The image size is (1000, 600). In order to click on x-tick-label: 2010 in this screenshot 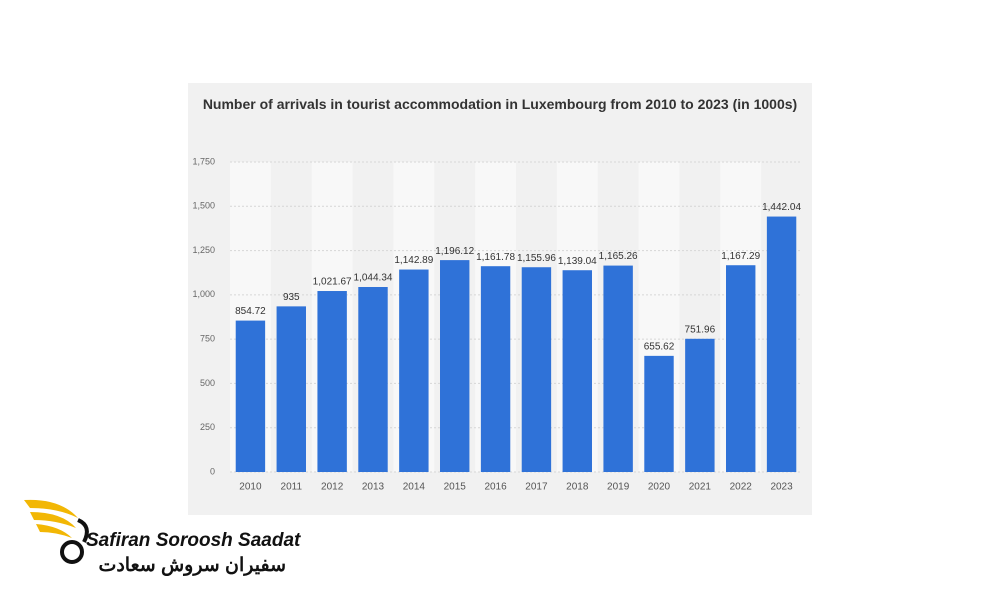, I will do `click(250, 487)`.